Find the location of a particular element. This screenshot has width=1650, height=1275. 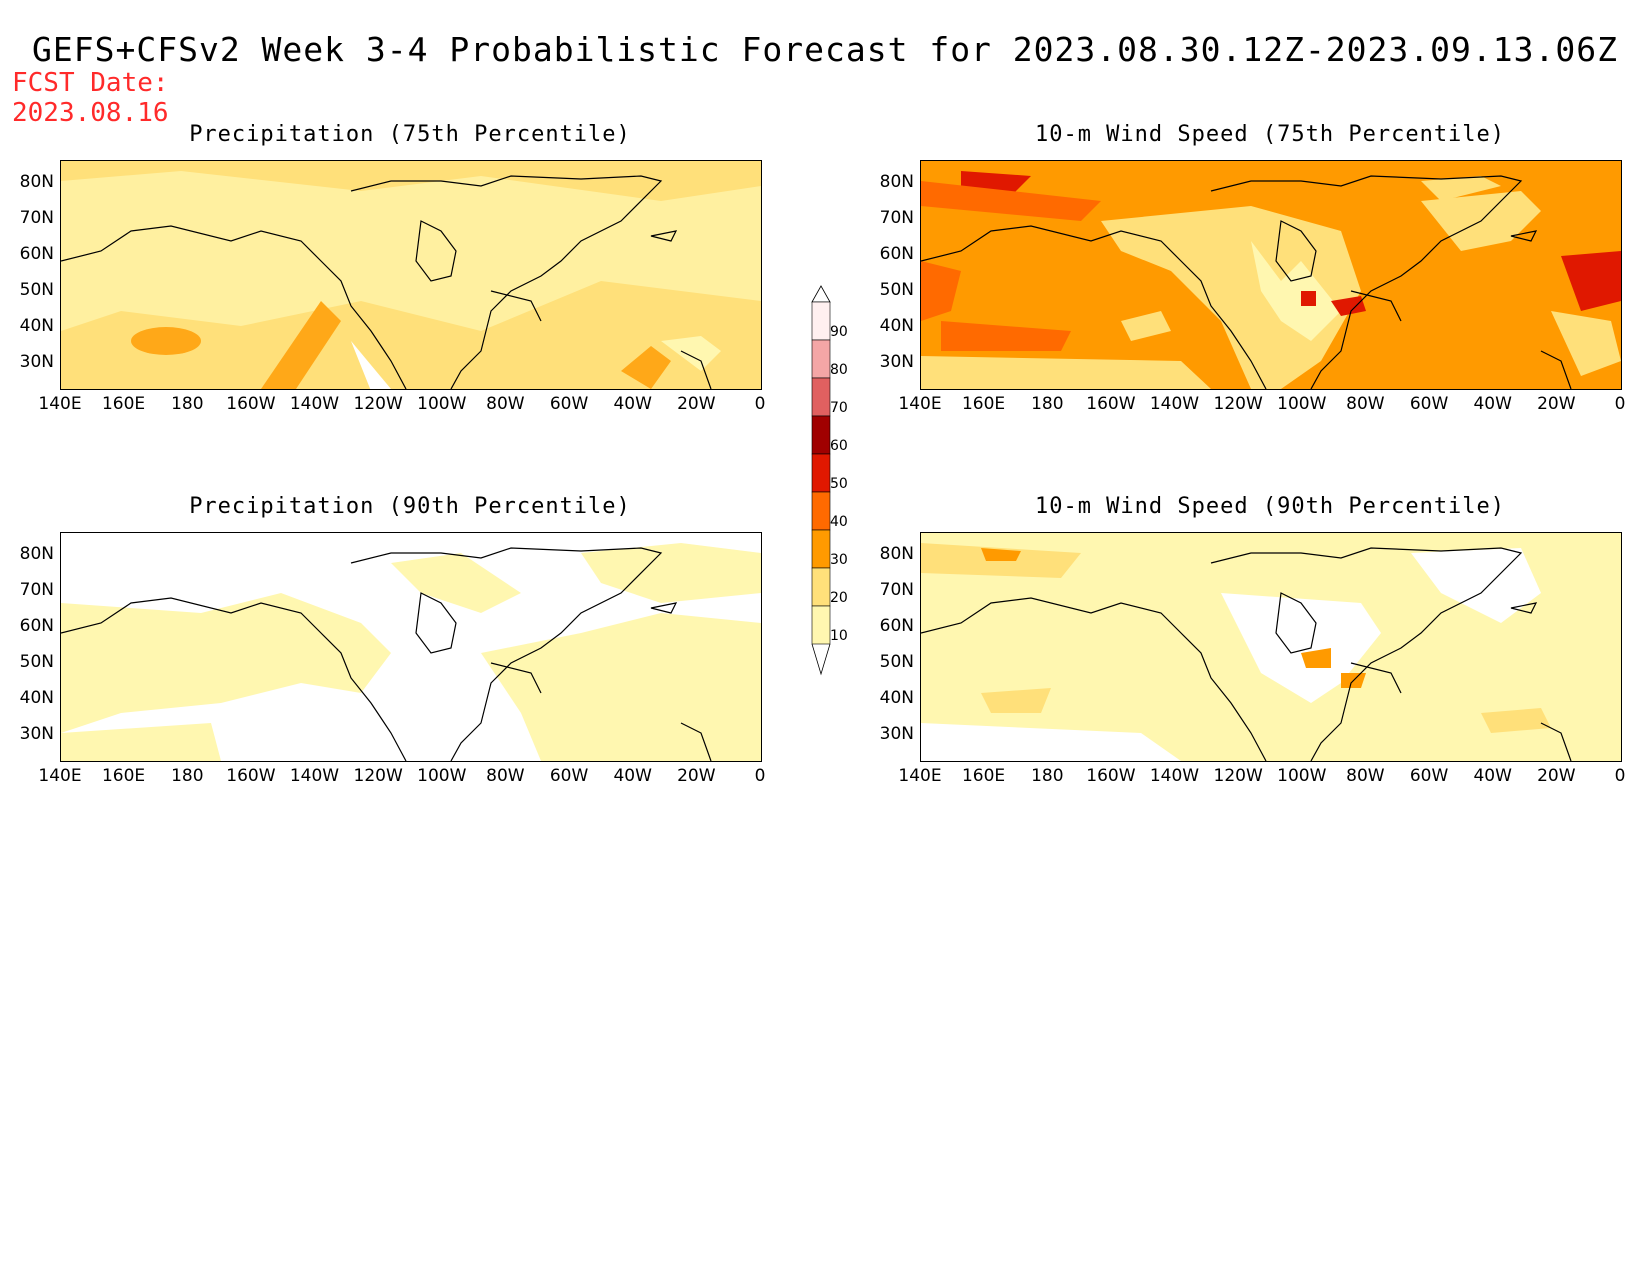

fcst-date: FCST Date: 2023.08.16 is located at coordinates (90, 98).